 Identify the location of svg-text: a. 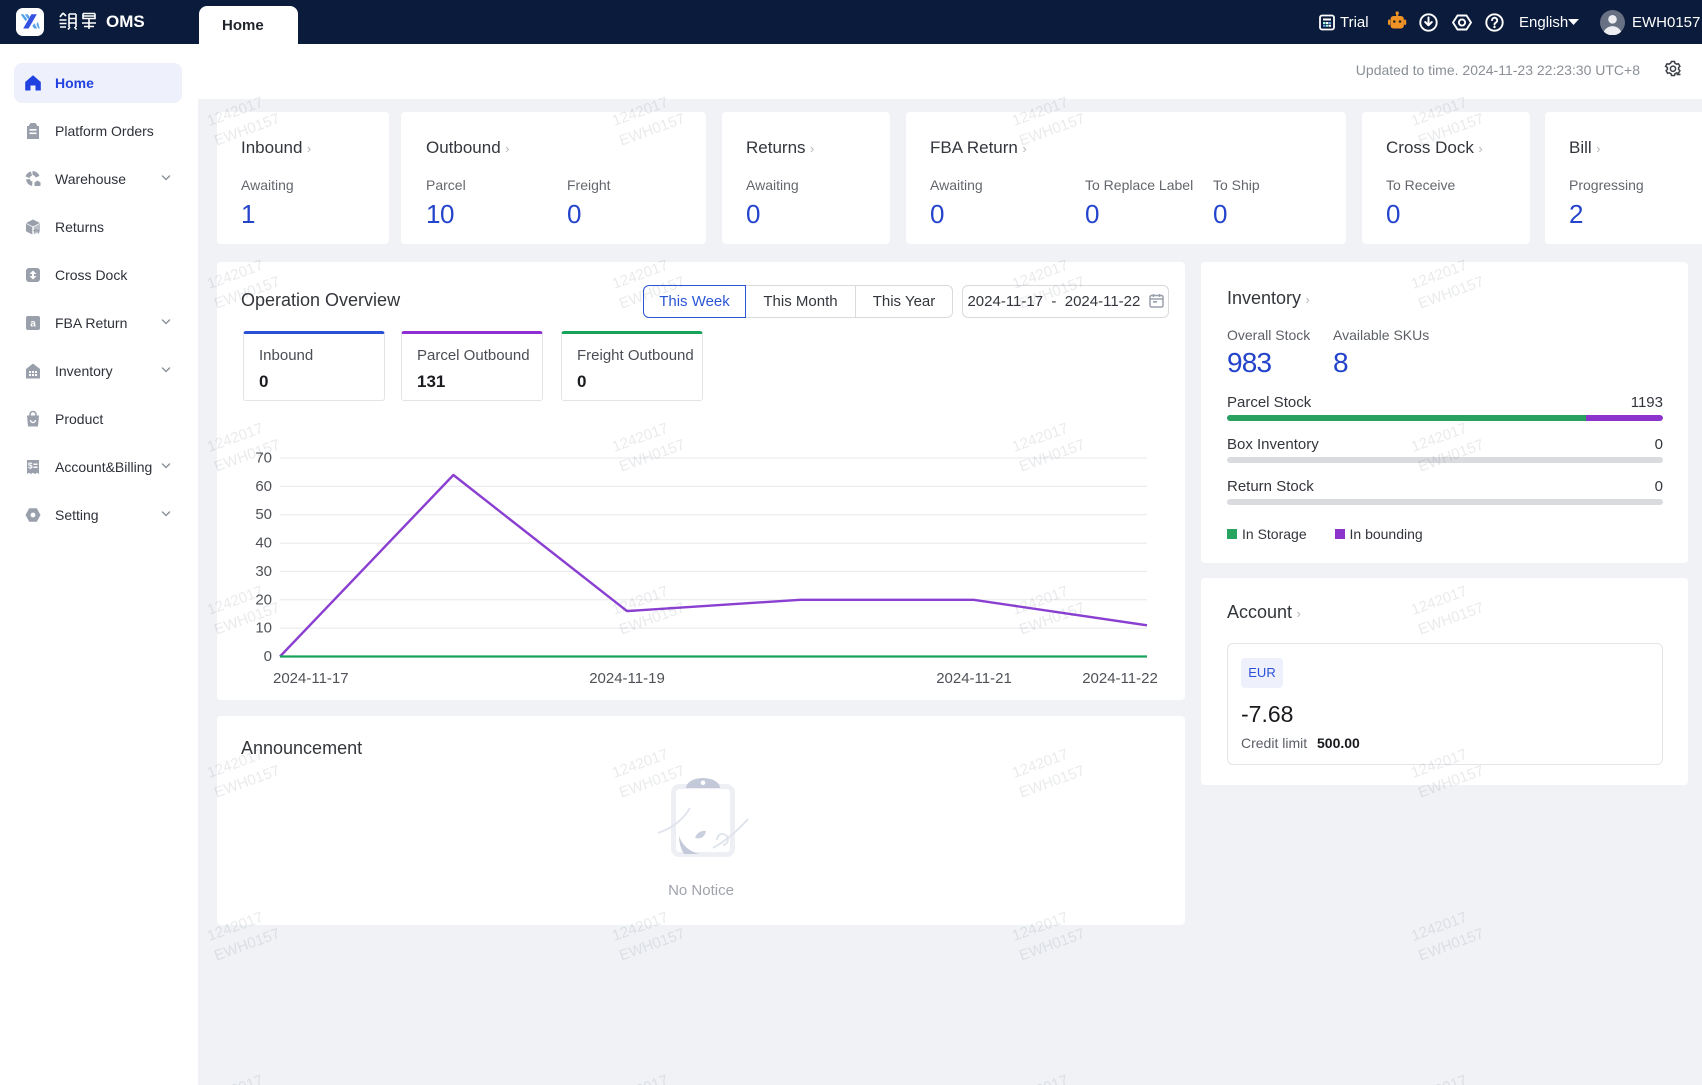
(33, 324).